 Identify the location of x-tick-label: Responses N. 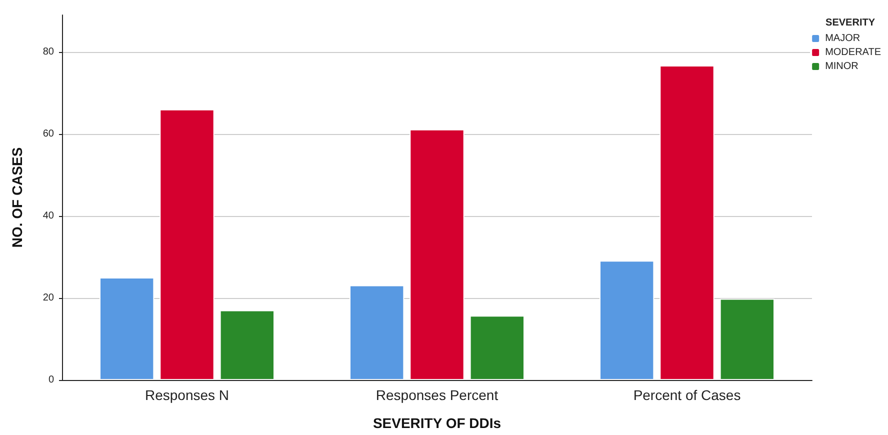
(187, 395).